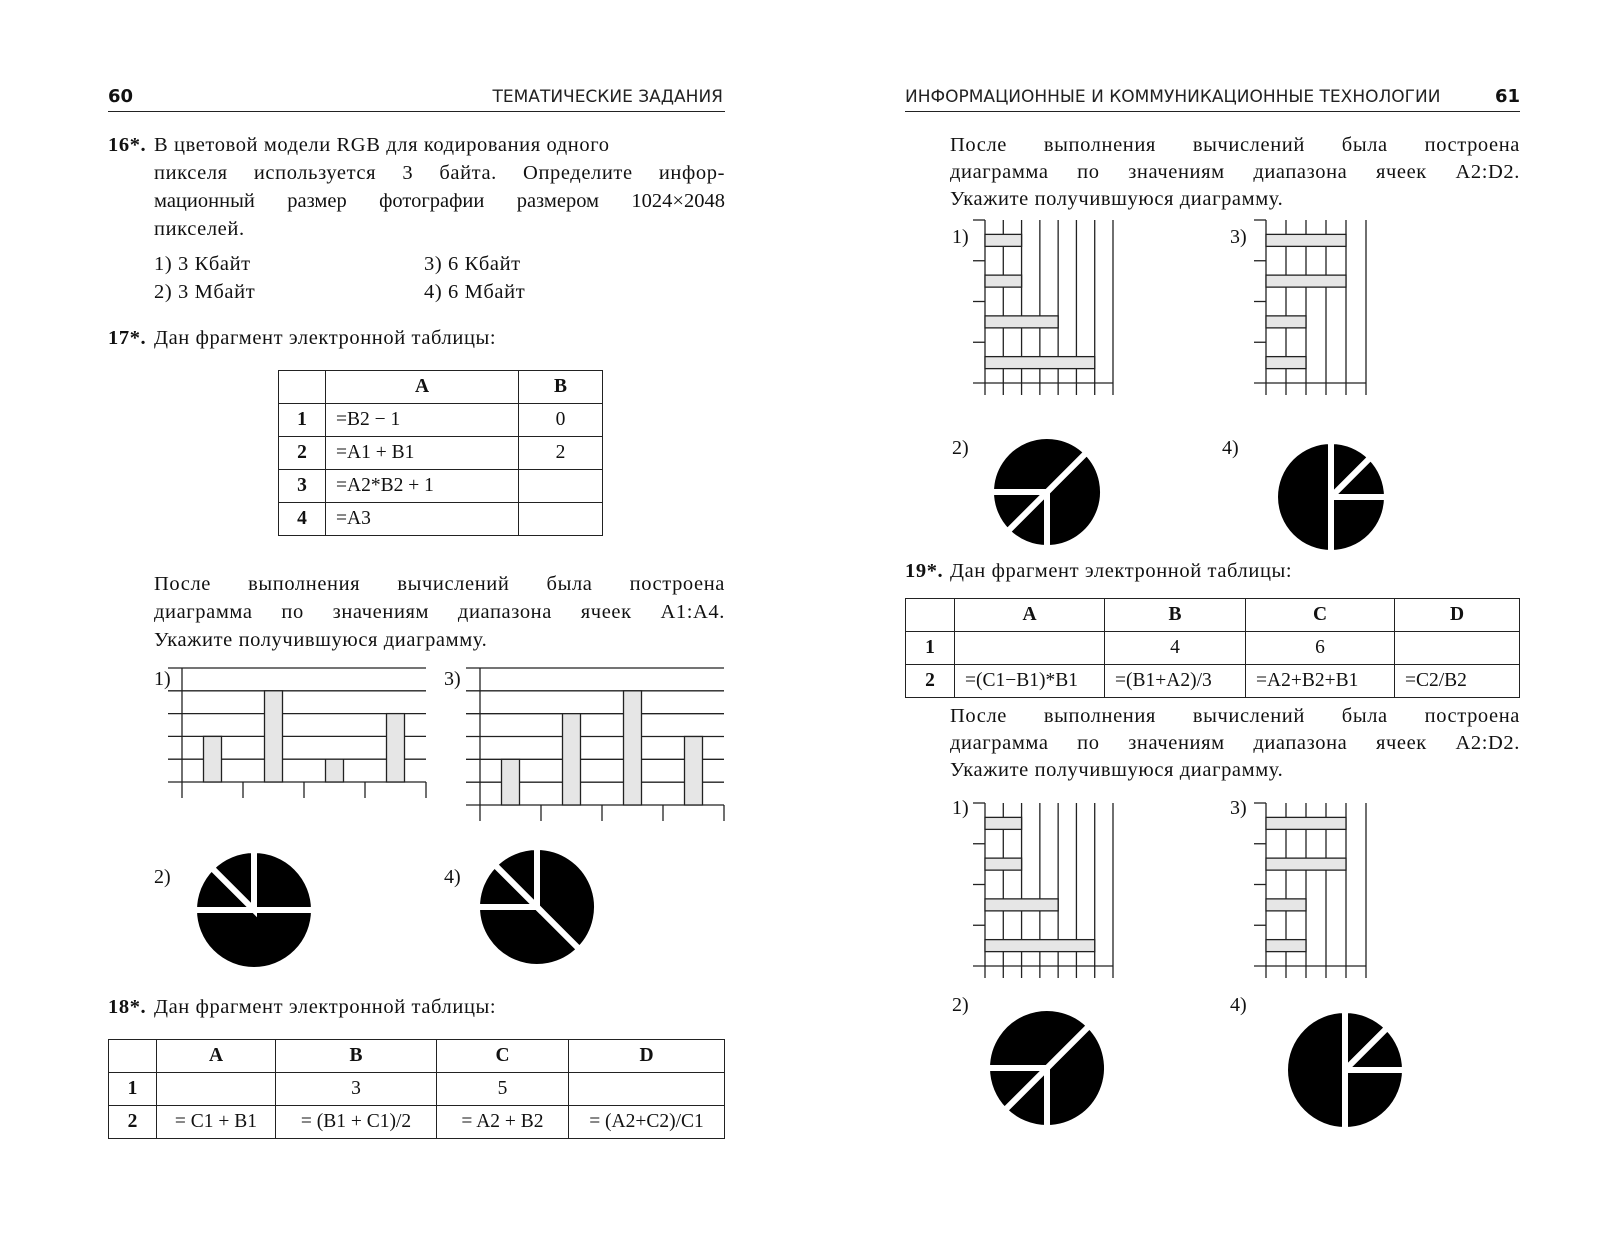 The image size is (1620, 1258). Describe the element at coordinates (356, 1089) in the screenshot. I see `table-cell: 3` at that location.